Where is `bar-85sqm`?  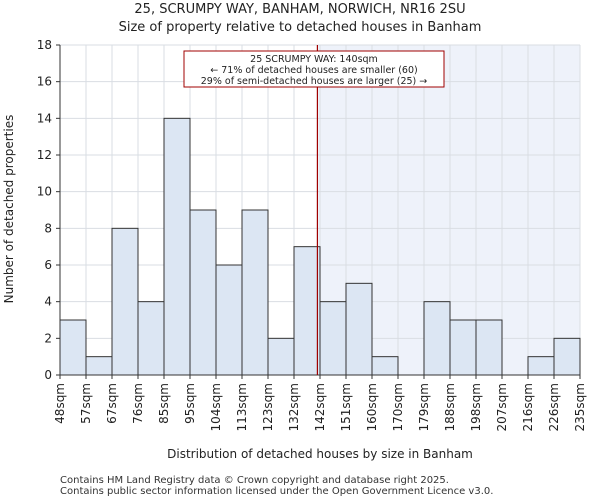 bar-85sqm is located at coordinates (177, 246).